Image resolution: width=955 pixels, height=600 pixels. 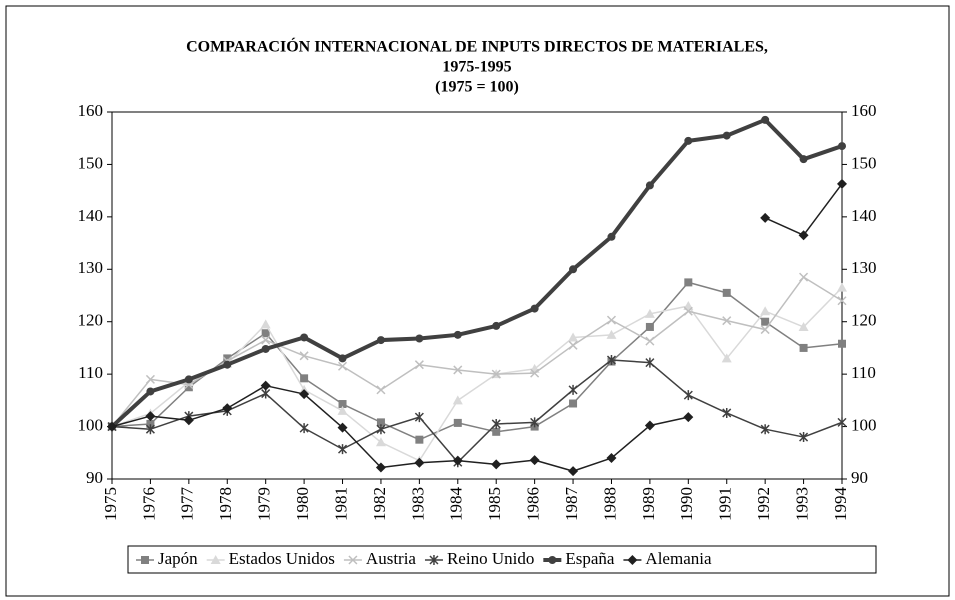 What do you see at coordinates (264, 504) in the screenshot?
I see `x-tick-label: 1979` at bounding box center [264, 504].